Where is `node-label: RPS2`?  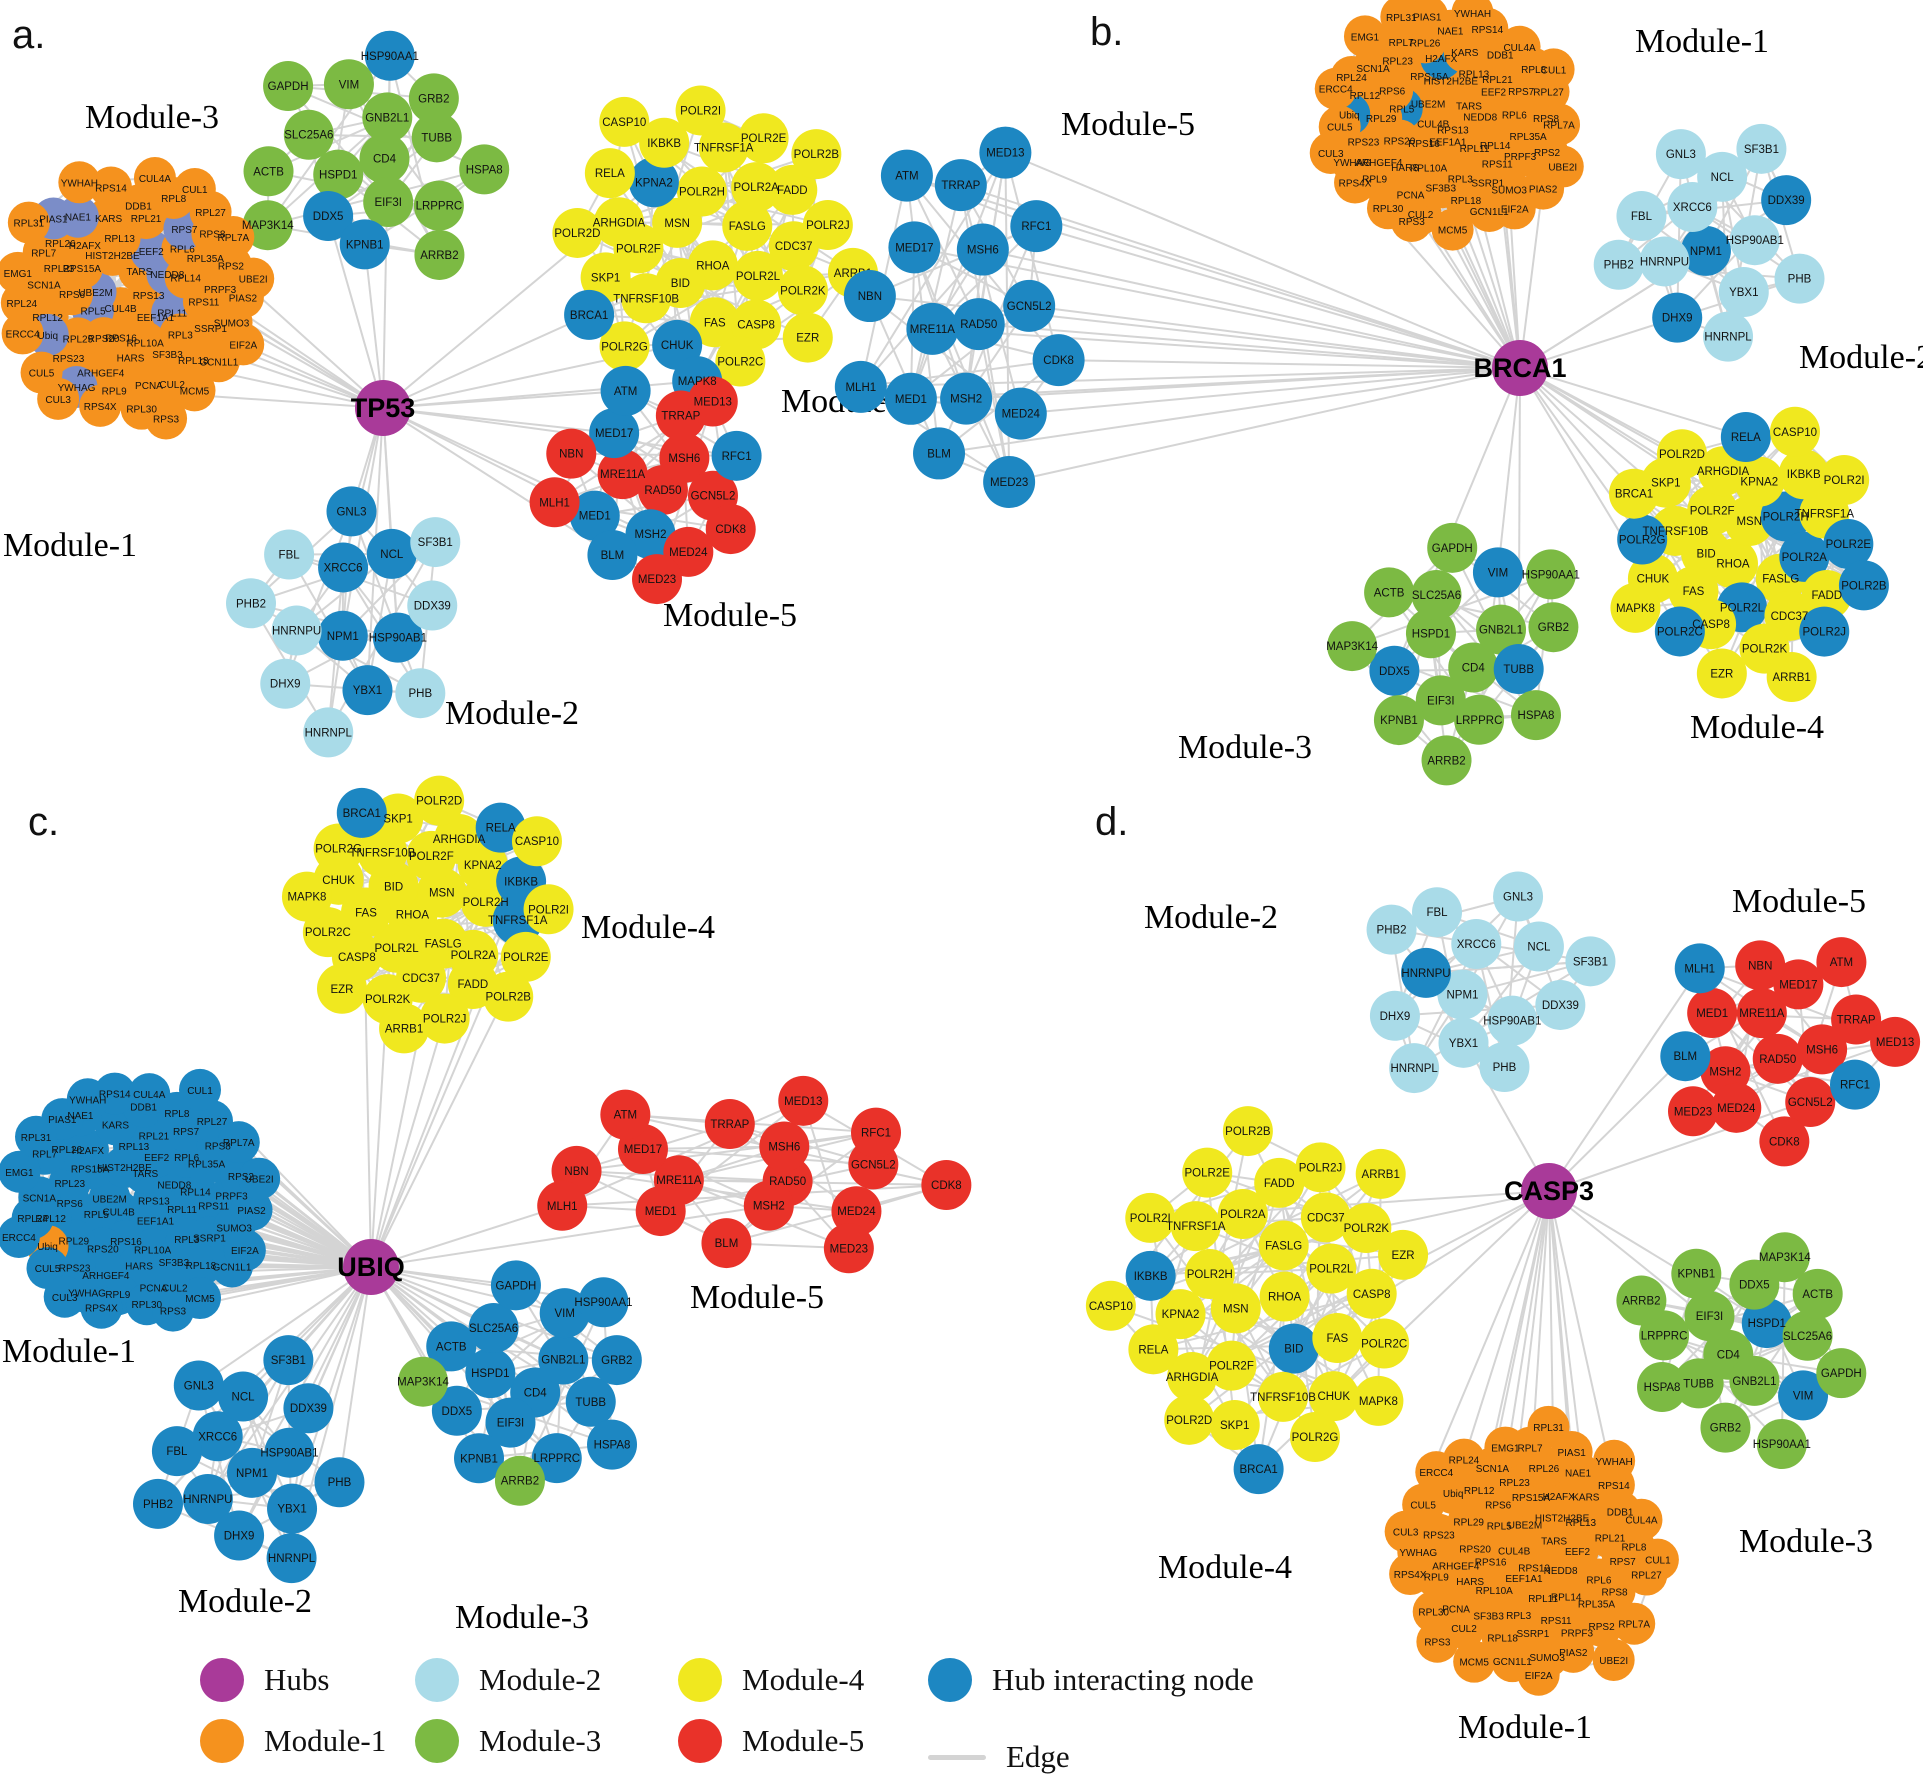 node-label: RPS2 is located at coordinates (241, 1177).